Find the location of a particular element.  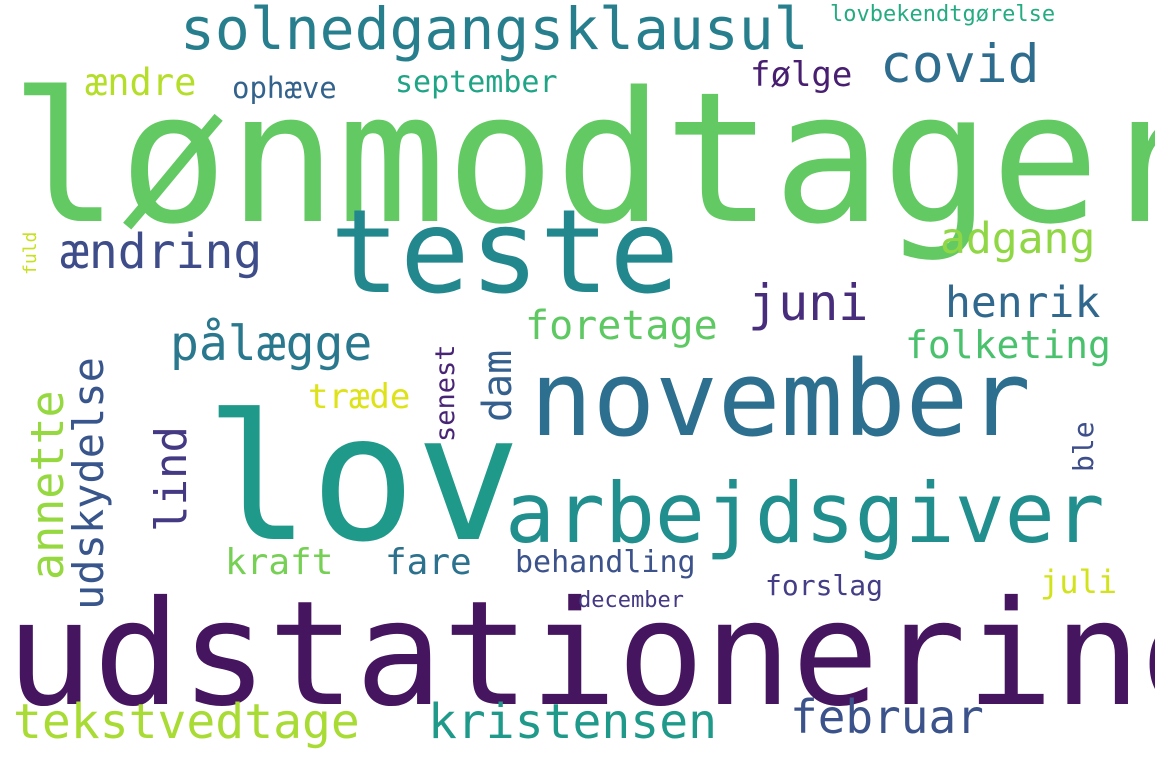

word-juni: juni is located at coordinates (808, 303).